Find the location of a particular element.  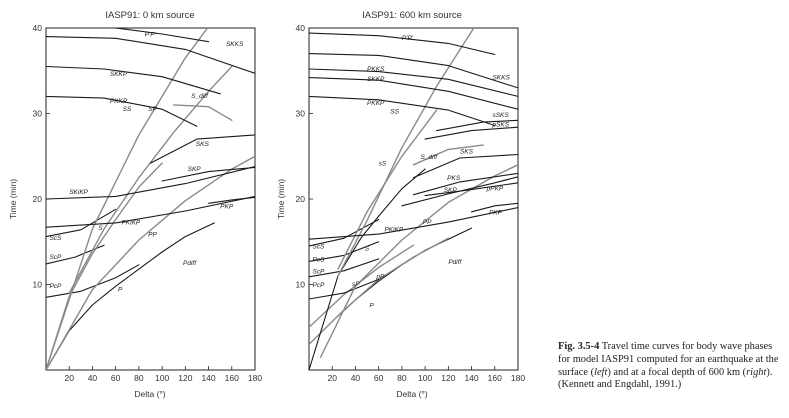

phase-label: sS is located at coordinates (383, 164).